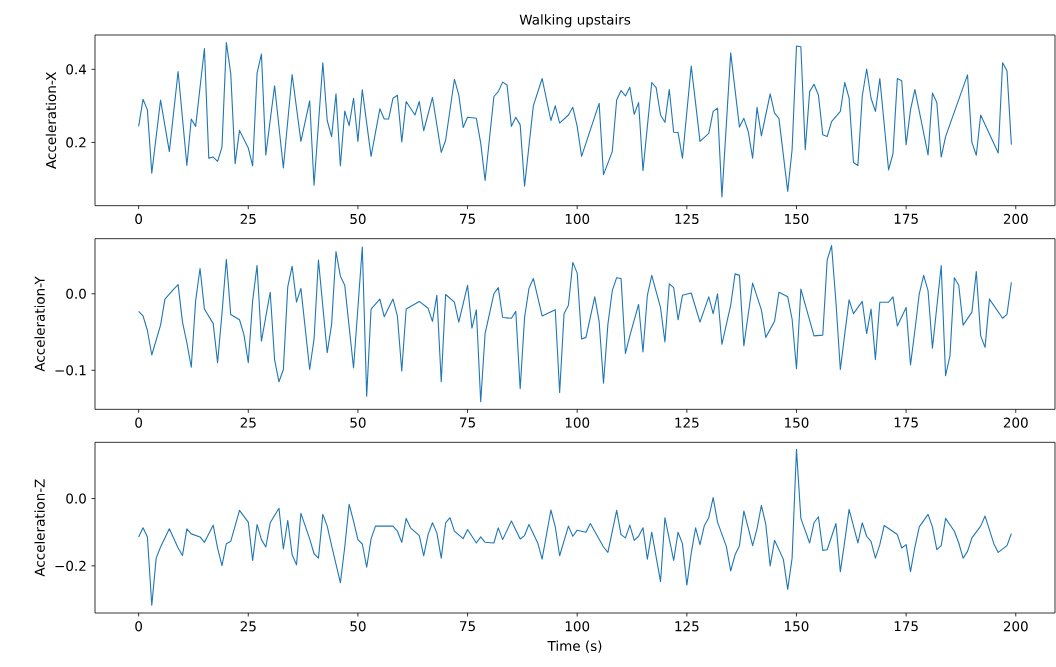  What do you see at coordinates (51, 120) in the screenshot?
I see `y-axis-title: Acceleration-X` at bounding box center [51, 120].